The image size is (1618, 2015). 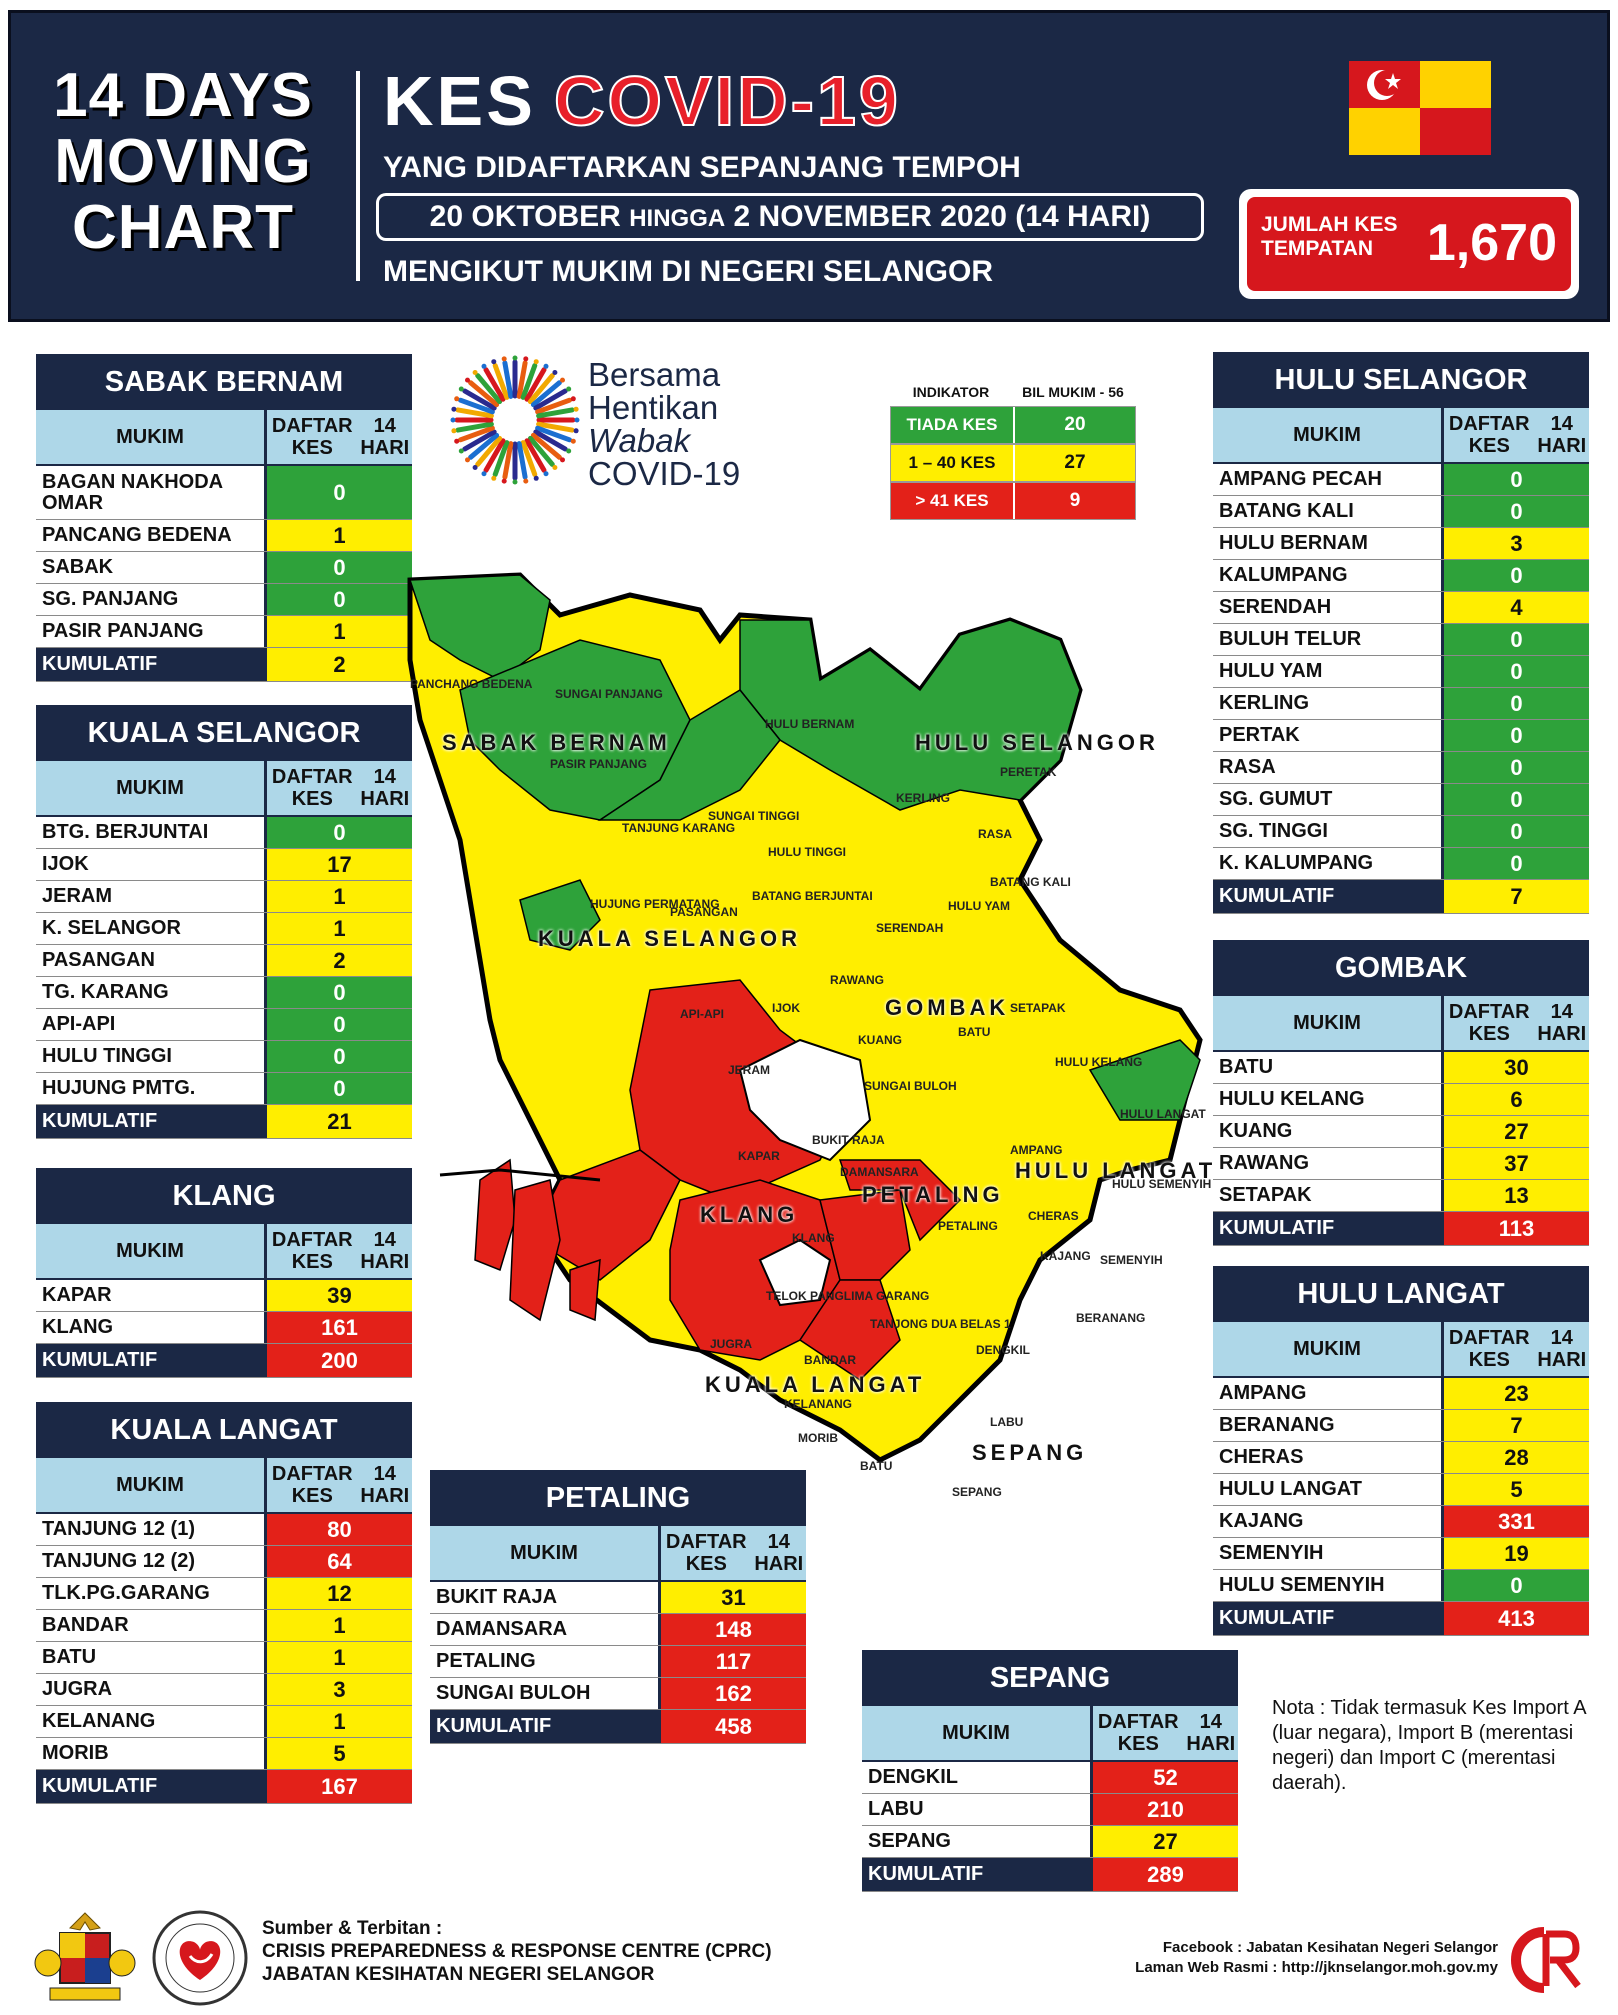 What do you see at coordinates (1275, 607) in the screenshot?
I see `mukim-name: SERENDAH` at bounding box center [1275, 607].